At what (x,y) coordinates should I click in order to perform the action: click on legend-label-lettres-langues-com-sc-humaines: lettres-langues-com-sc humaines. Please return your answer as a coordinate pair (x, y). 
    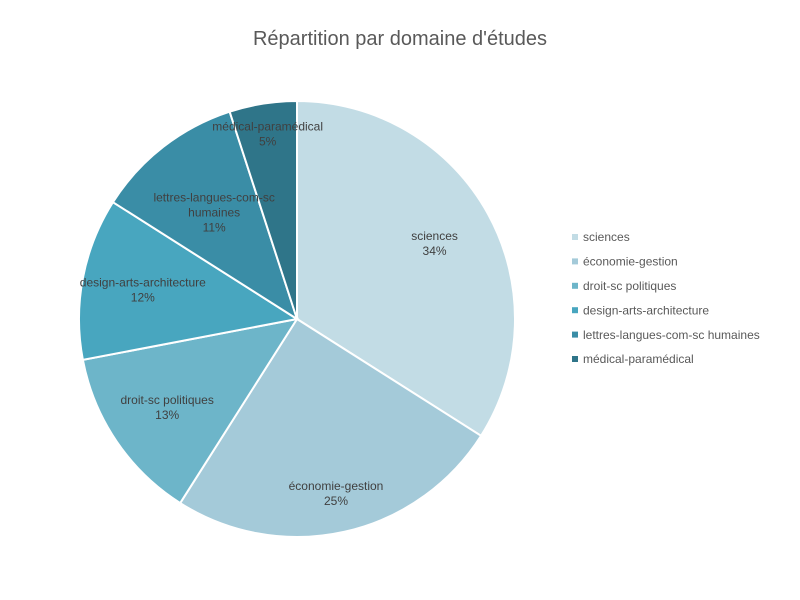
    Looking at the image, I should click on (671, 335).